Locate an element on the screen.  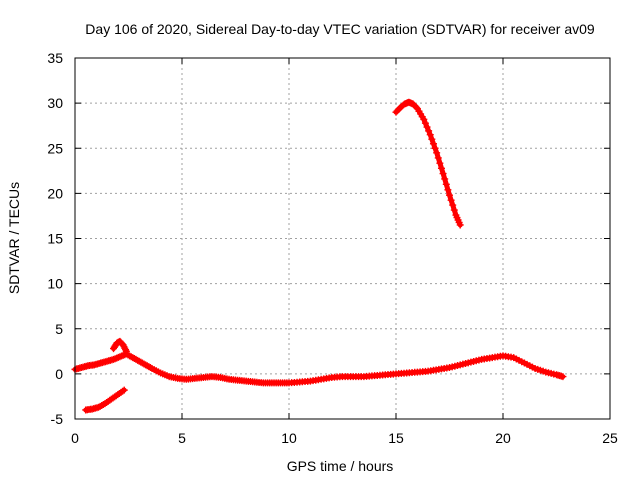
y-tick-label: 25 is located at coordinates (55, 148).